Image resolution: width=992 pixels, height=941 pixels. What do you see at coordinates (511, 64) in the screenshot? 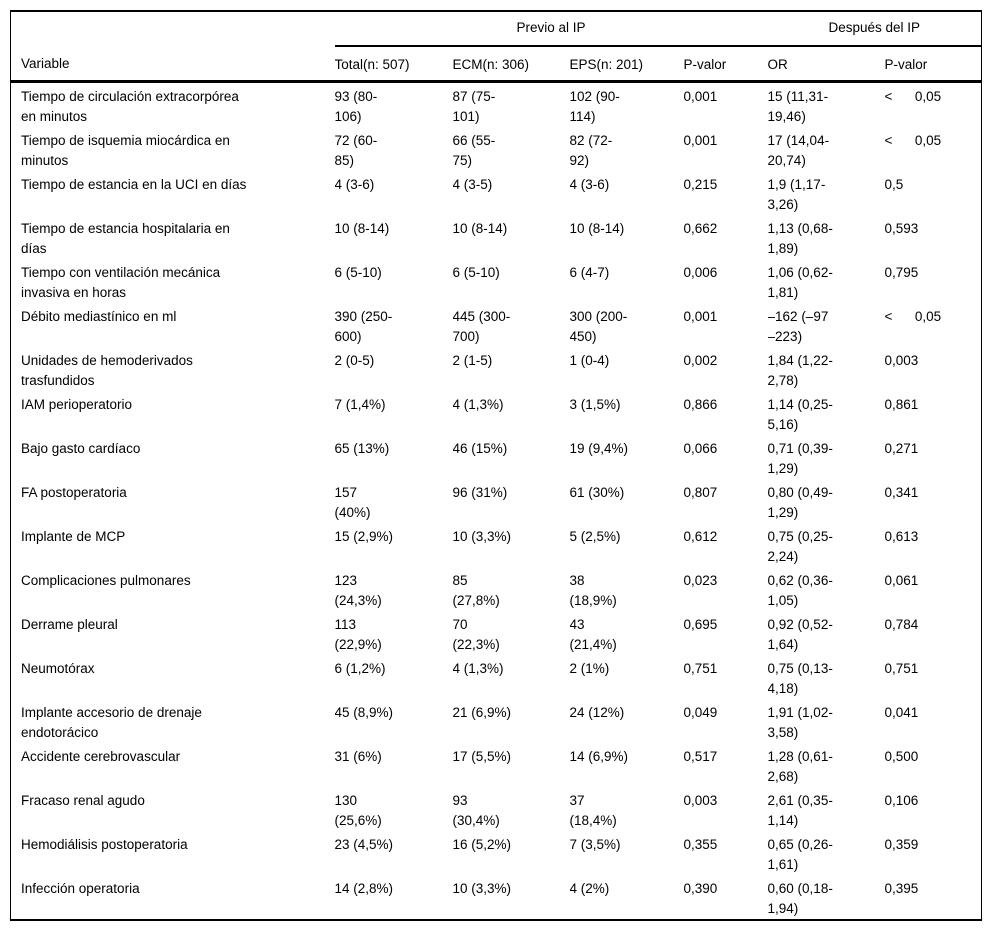
I see `column-header-ecm: ECM(n: 306)` at bounding box center [511, 64].